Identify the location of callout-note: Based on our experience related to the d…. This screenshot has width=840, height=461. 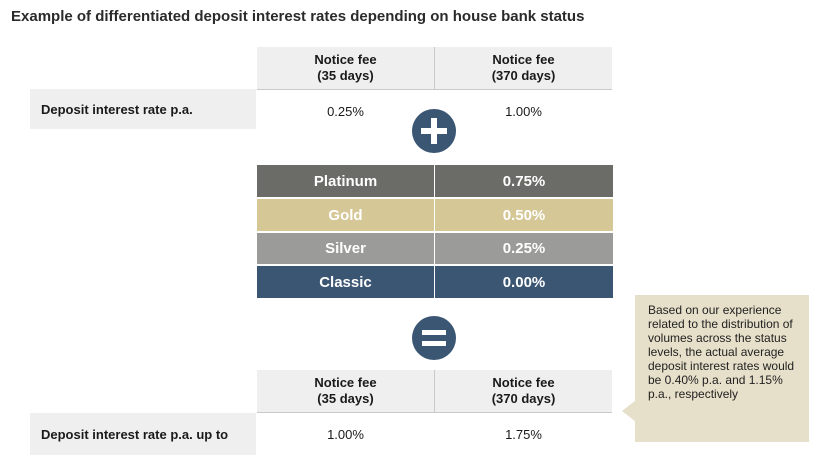
(722, 368).